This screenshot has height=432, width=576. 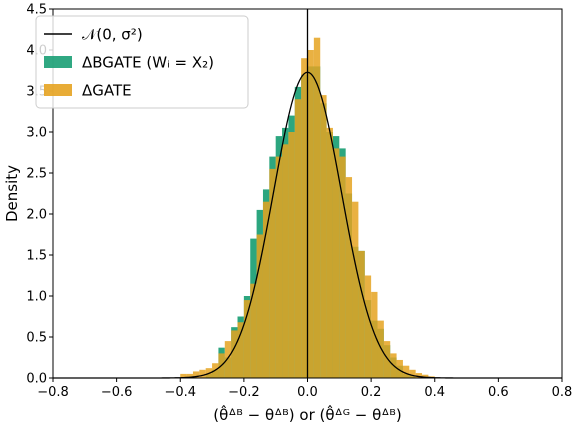 I want to click on x-tick-label: −0.6, so click(x=117, y=392).